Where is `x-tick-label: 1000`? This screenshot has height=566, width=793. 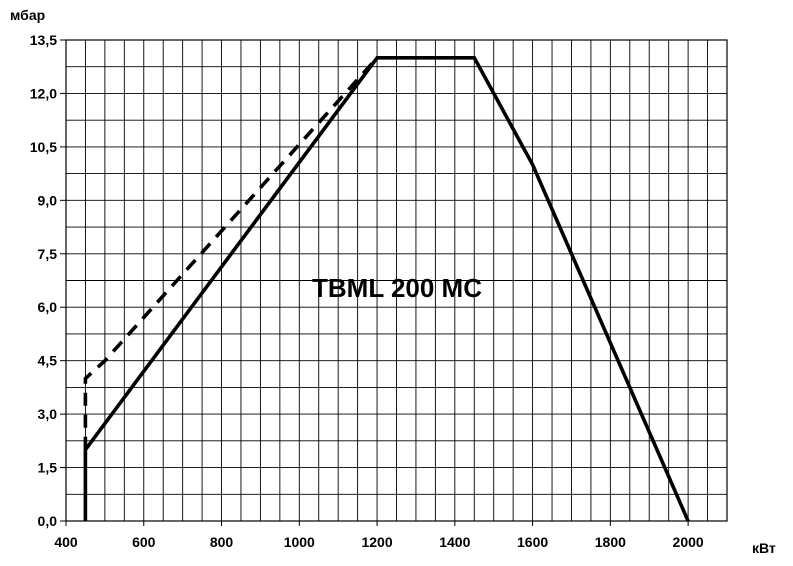
x-tick-label: 1000 is located at coordinates (299, 542).